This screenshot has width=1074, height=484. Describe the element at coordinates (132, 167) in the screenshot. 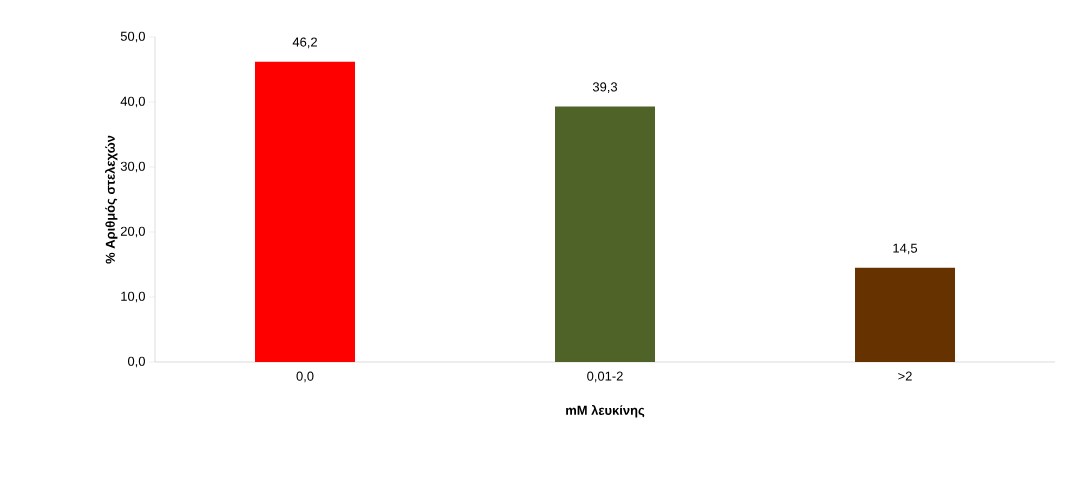

I see `y-tick-label: 30,0` at that location.